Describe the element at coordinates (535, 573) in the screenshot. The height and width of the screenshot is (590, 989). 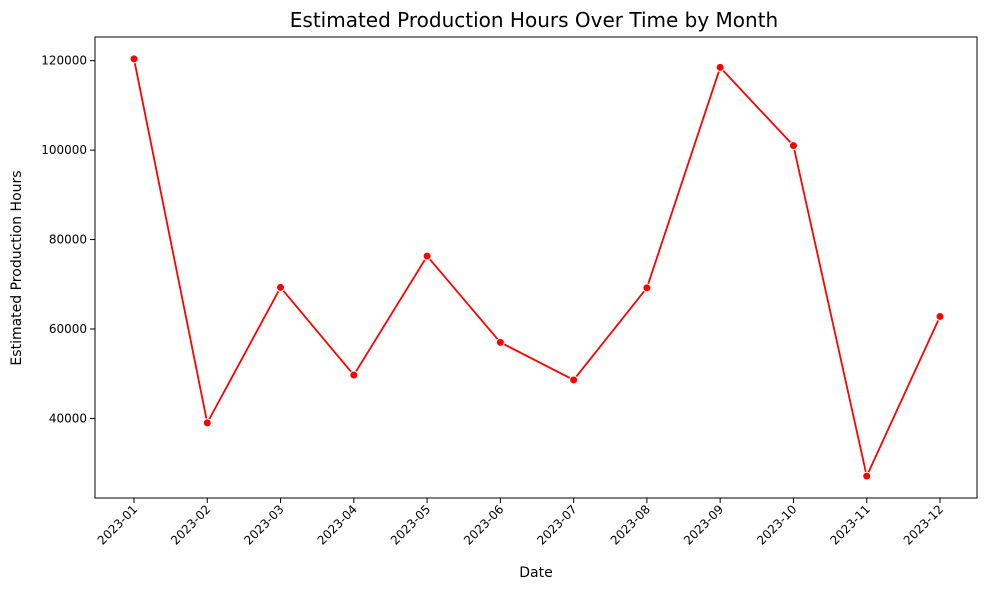
I see `x-axis-label: Date` at that location.